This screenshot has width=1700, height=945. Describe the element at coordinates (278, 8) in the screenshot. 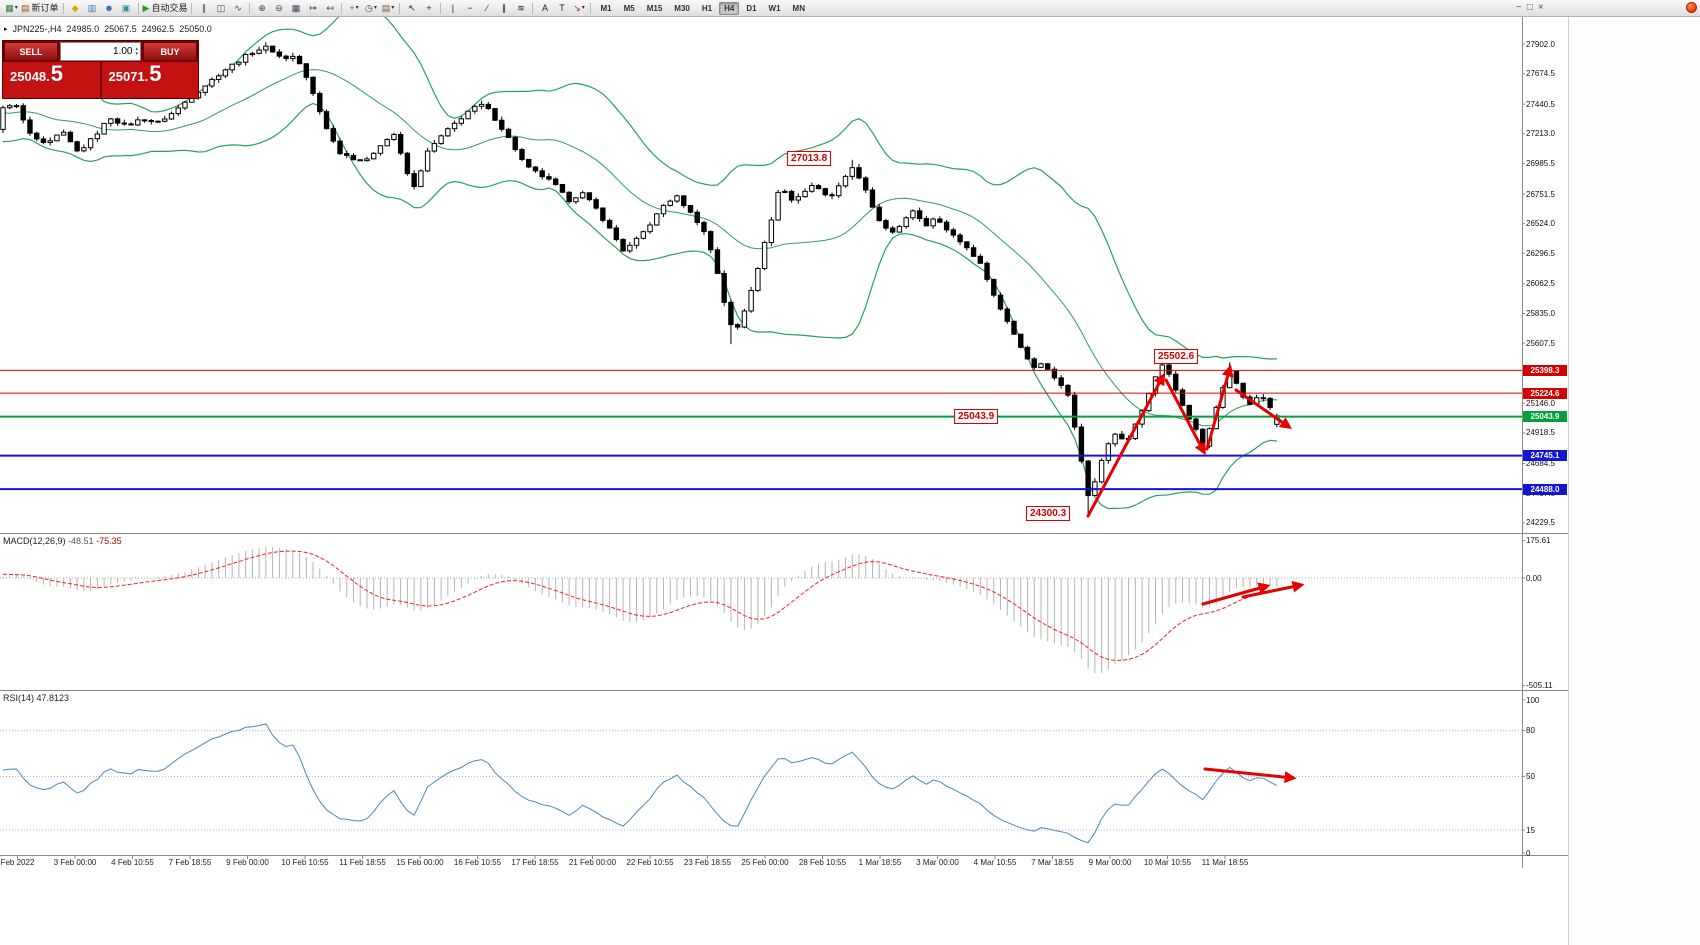

I see `zoom-out-icon: ⊖` at that location.